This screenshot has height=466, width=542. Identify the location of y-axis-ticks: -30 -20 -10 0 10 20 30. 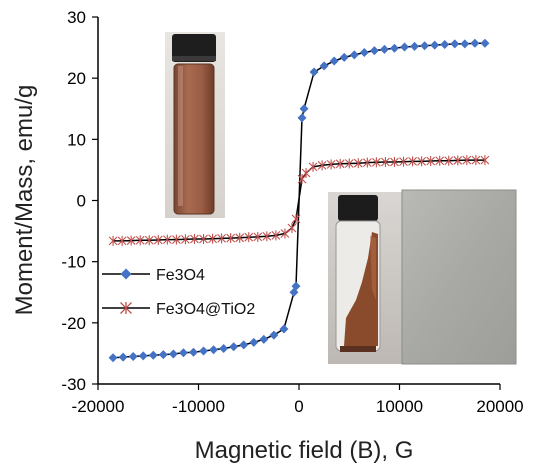
(79, 201).